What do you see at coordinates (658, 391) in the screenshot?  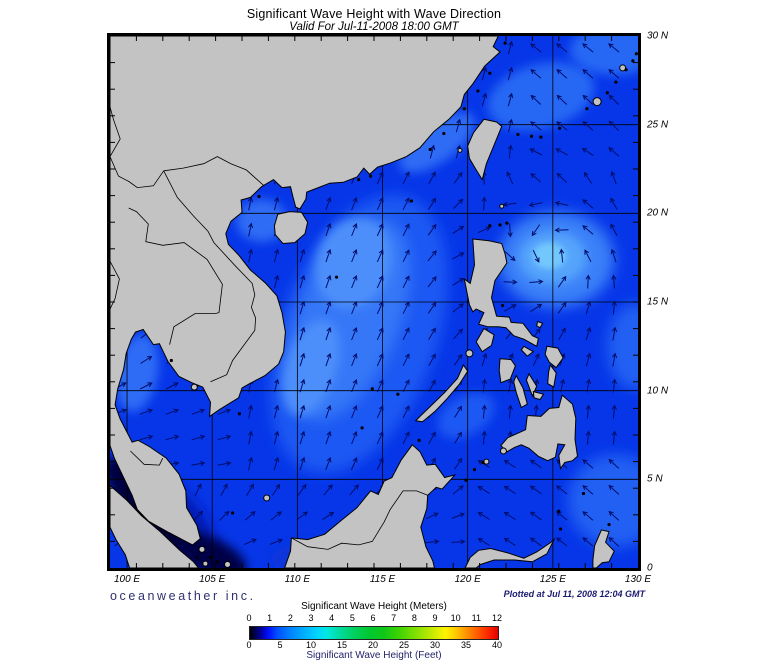 I see `lat-label-10: 10 N` at bounding box center [658, 391].